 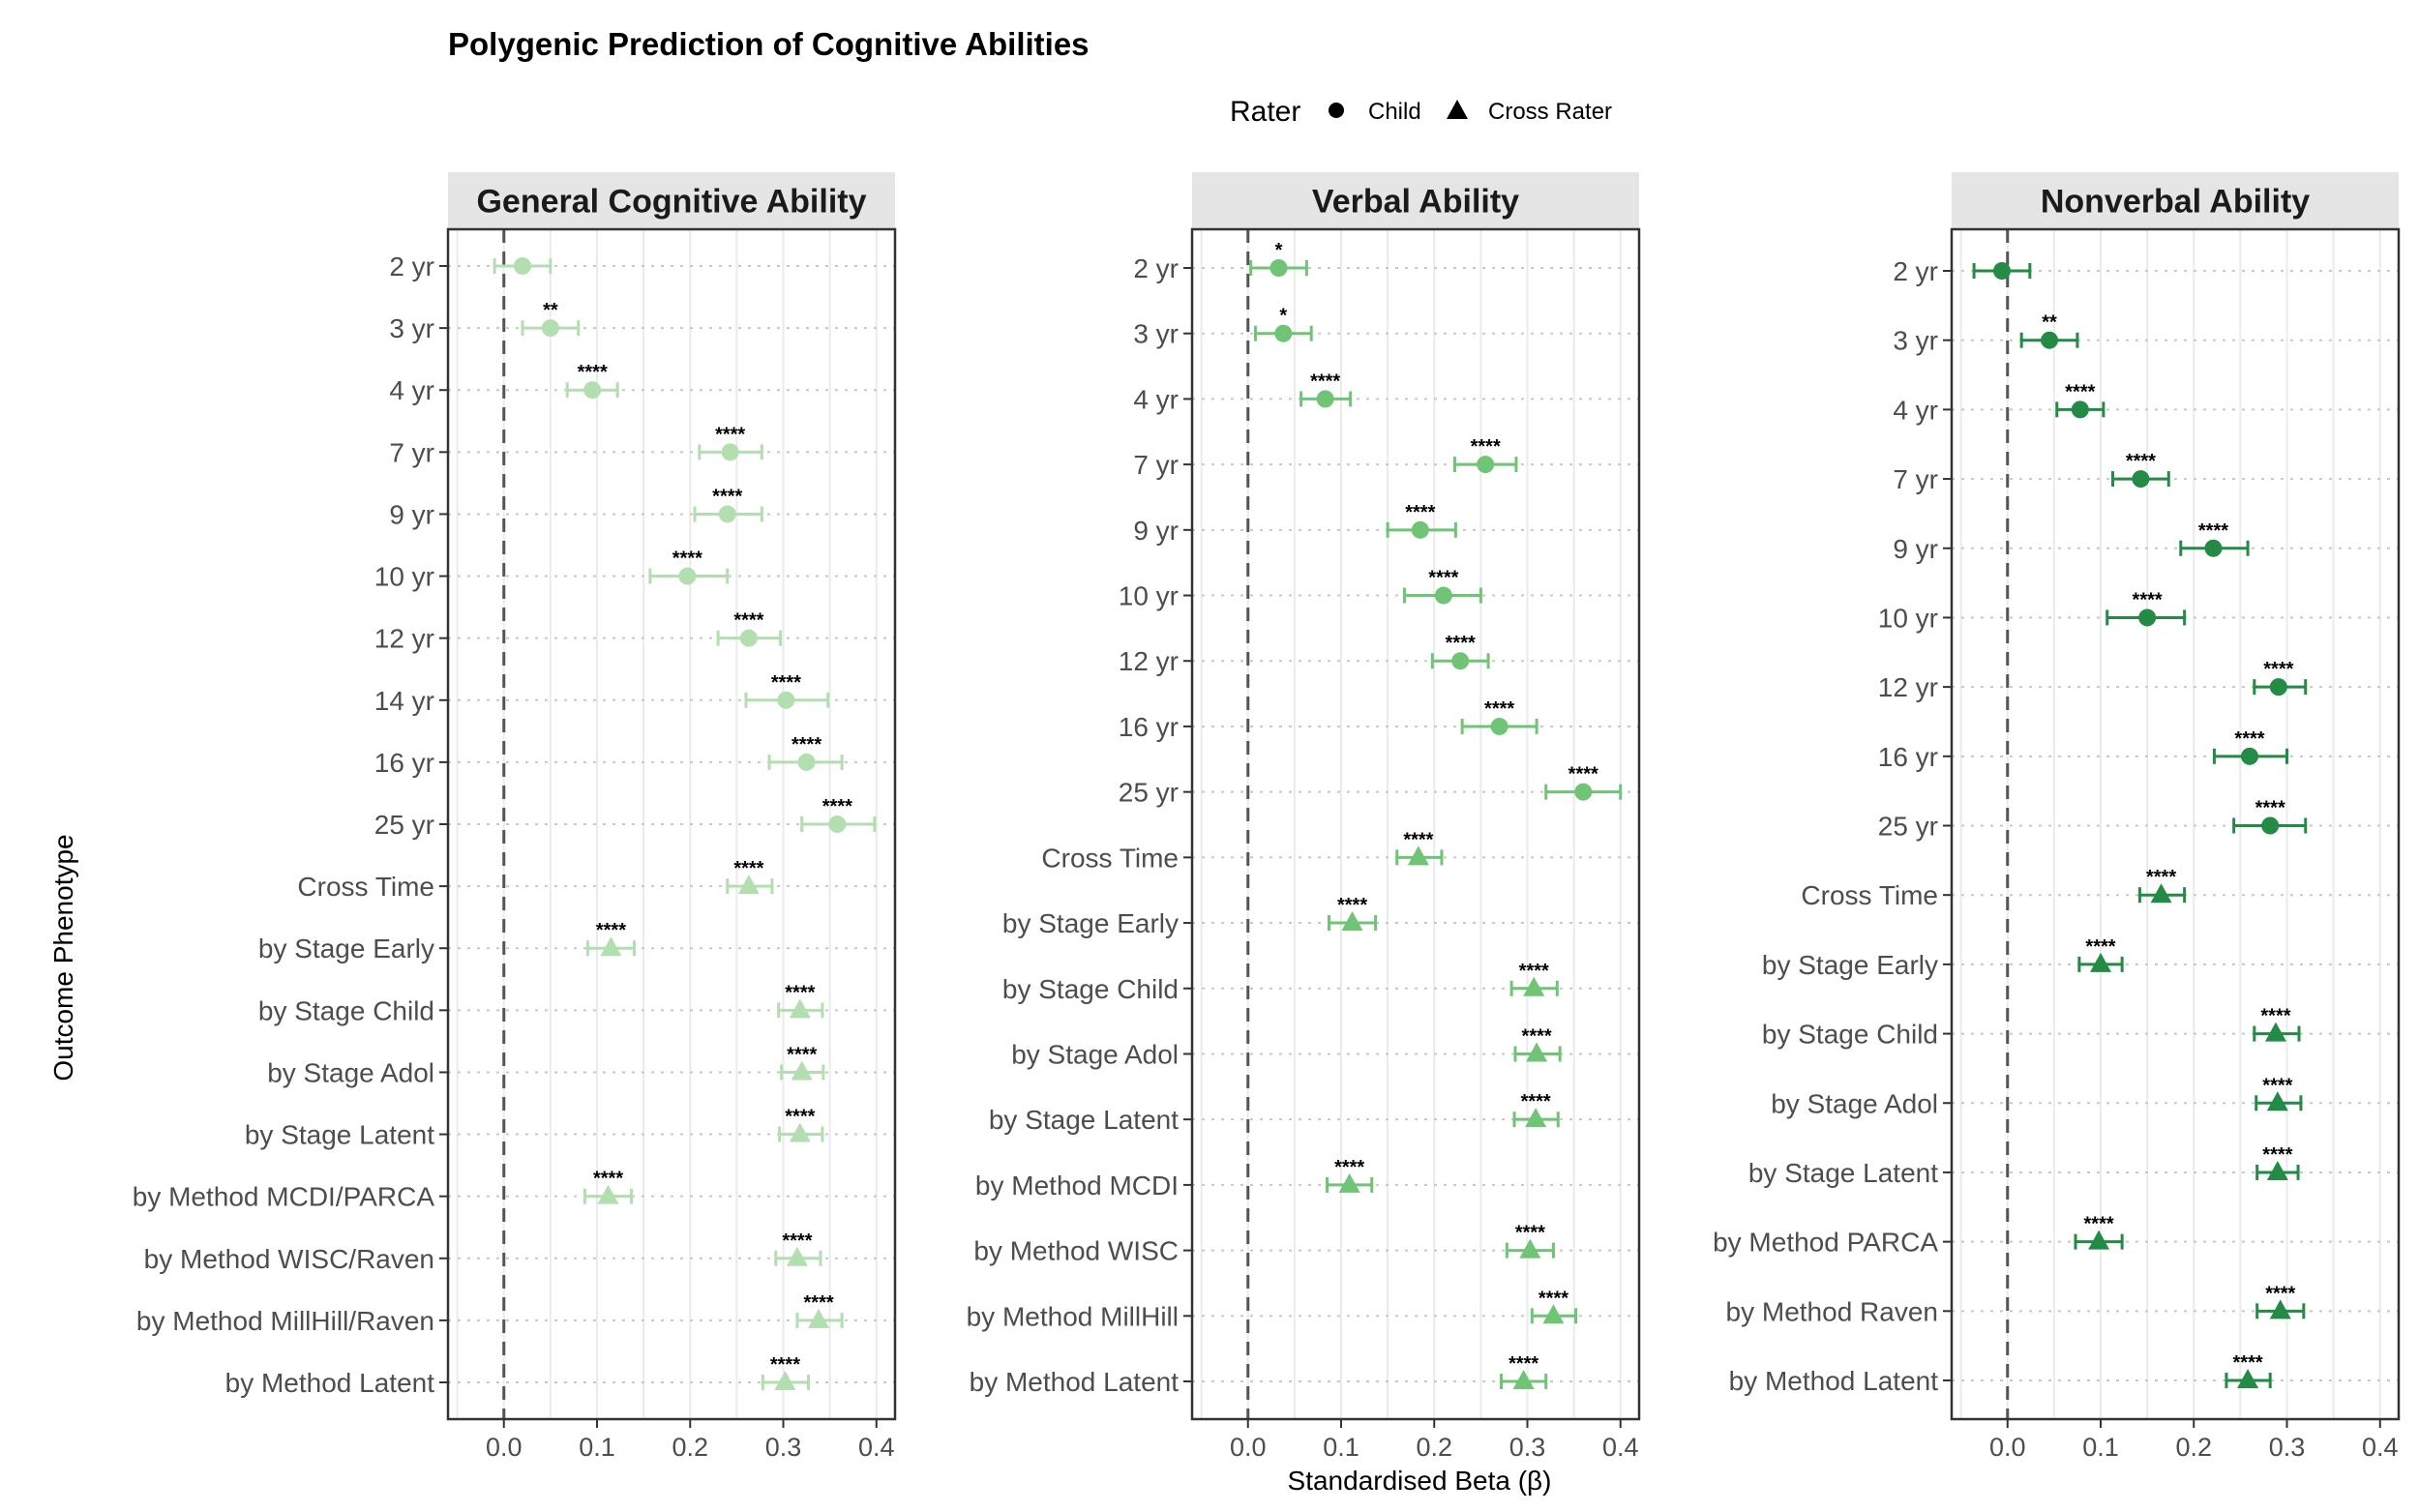 I want to click on legend-label-child: Child, so click(x=1394, y=112).